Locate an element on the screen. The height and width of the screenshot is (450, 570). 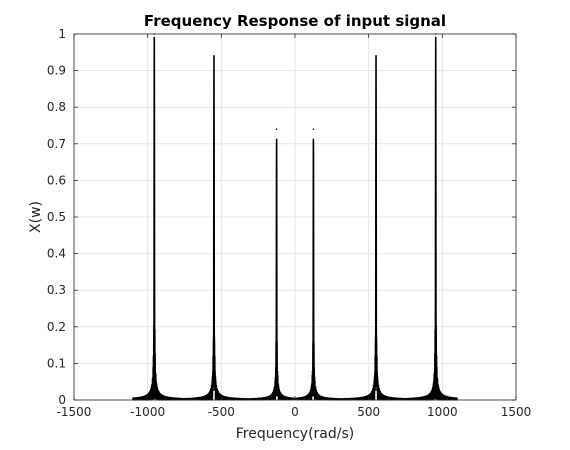
y-tick-label: 0.8 is located at coordinates (56, 107).